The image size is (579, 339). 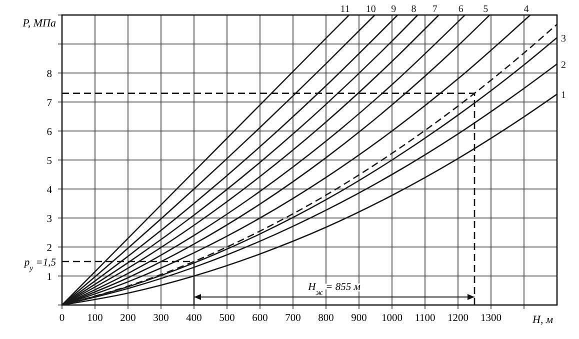 I want to click on y-tick-label: 5, so click(x=49, y=161).